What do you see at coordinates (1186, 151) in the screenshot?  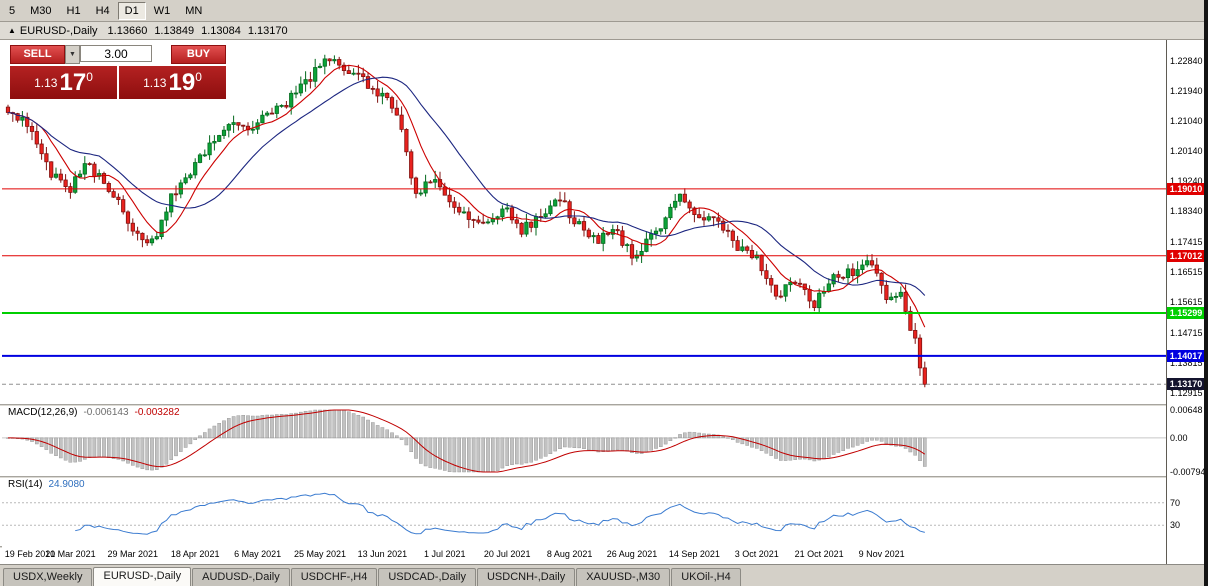 I see `price-axis-label: 1.20140` at bounding box center [1186, 151].